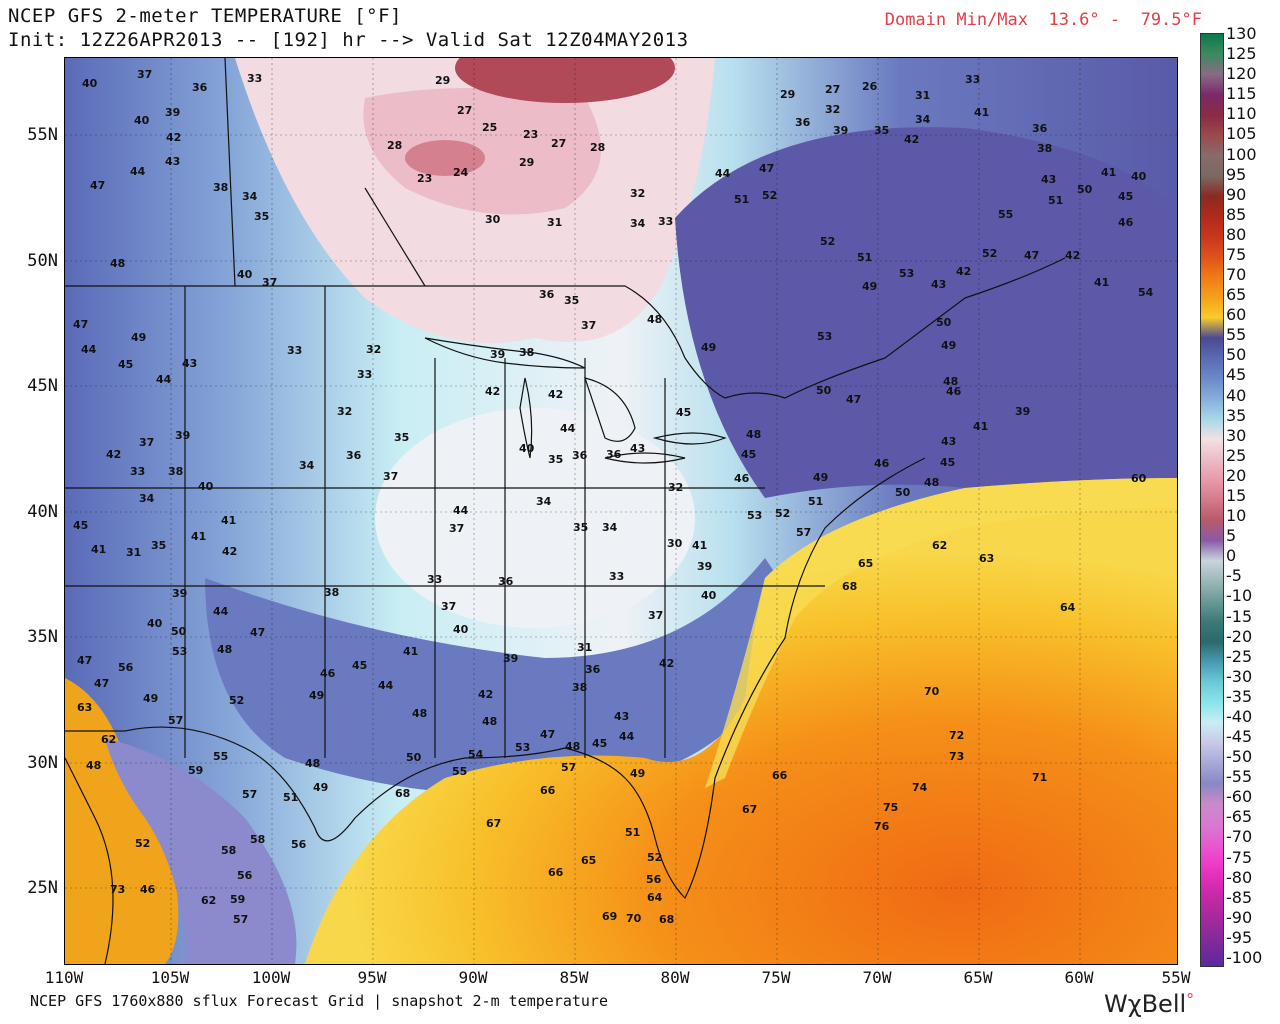  I want to click on color-scale-label: 35, so click(1236, 415).